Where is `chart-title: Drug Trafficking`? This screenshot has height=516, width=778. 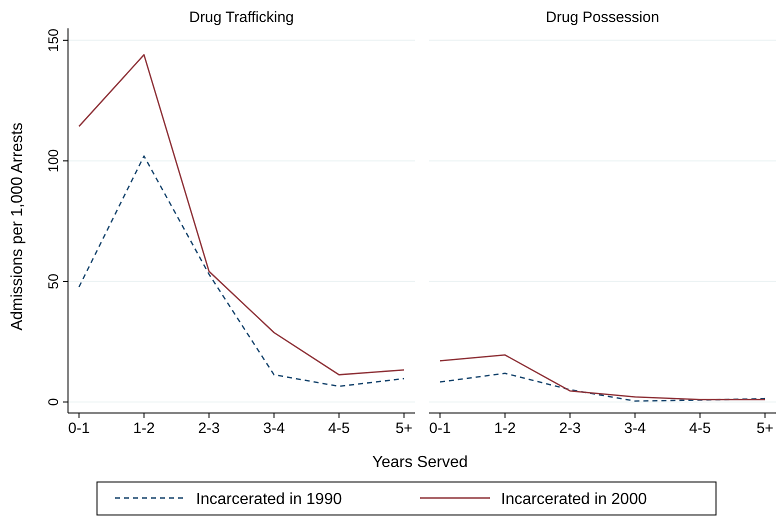 chart-title: Drug Trafficking is located at coordinates (241, 17).